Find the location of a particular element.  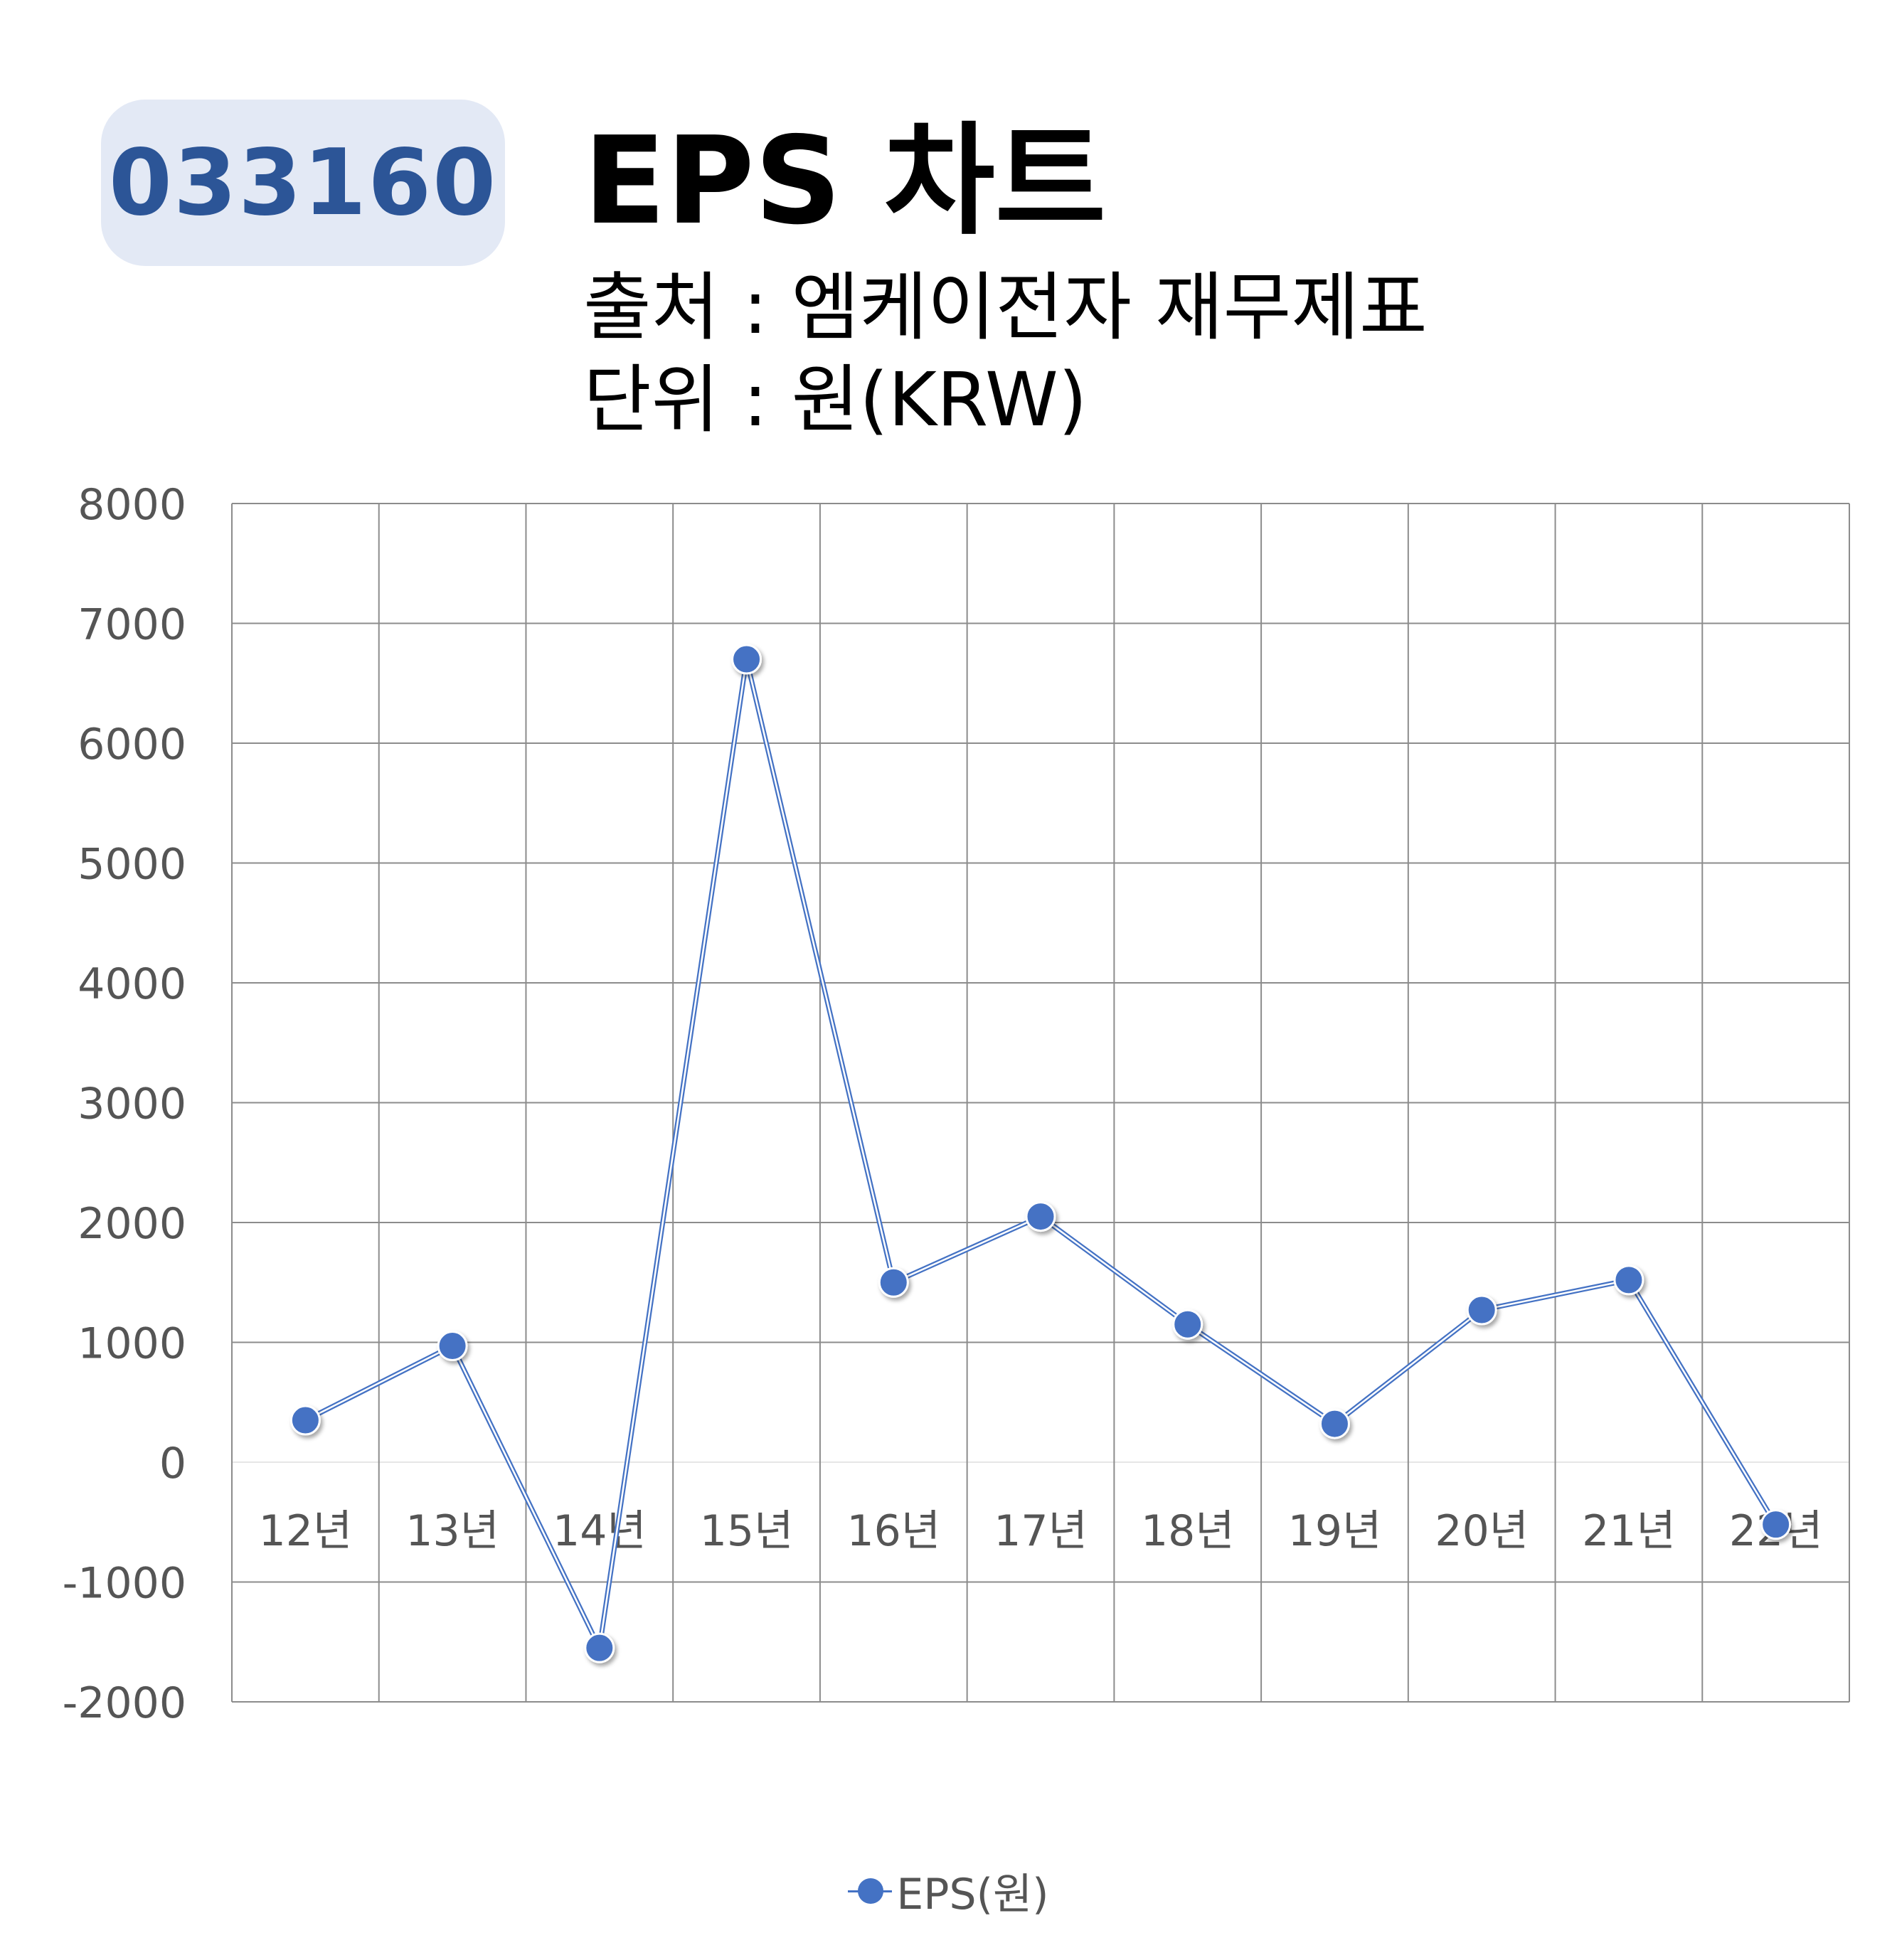

x-tick-label: 15년 is located at coordinates (747, 1531).